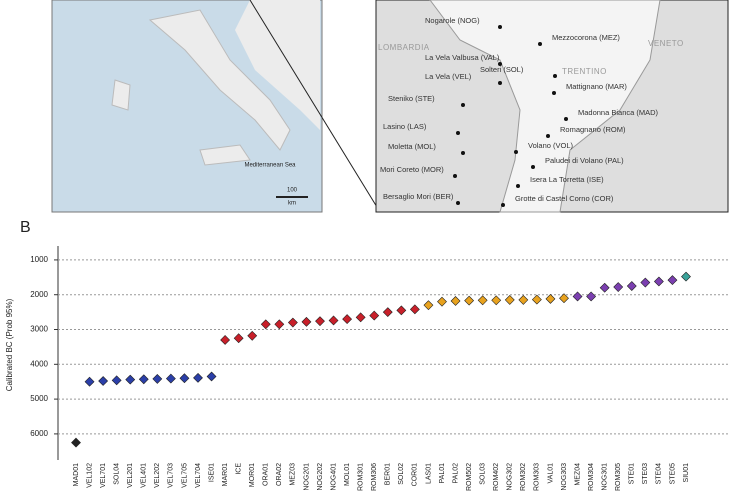 Image resolution: width=736 pixels, height=492 pixels. Describe the element at coordinates (39, 363) in the screenshot. I see `y-tick-label: 4000` at that location.